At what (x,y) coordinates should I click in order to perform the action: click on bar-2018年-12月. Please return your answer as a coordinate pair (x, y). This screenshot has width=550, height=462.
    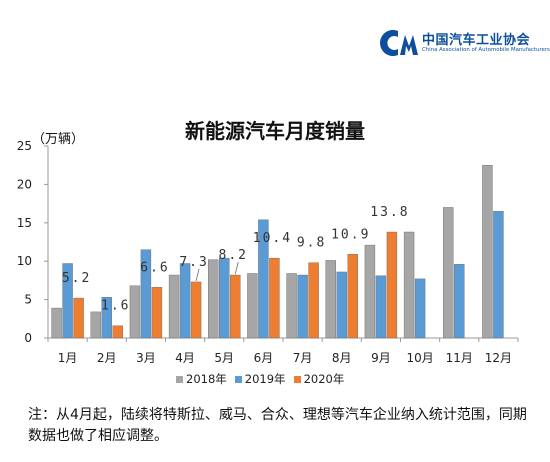
    Looking at the image, I should click on (487, 251).